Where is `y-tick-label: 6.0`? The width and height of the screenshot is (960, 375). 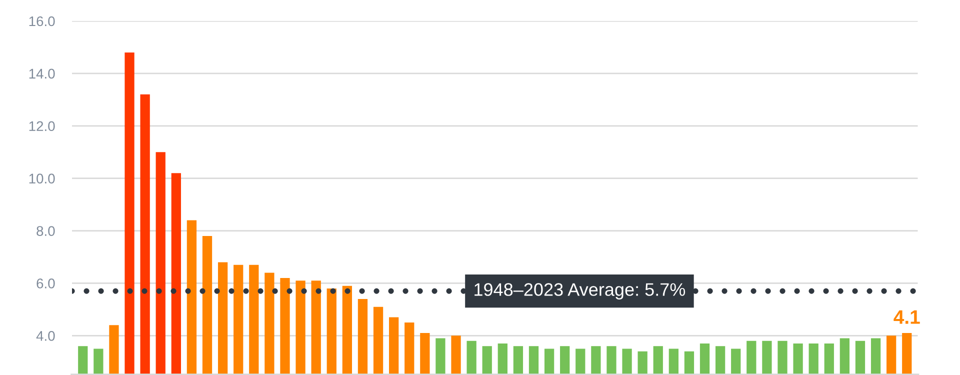
y-tick-label: 6.0 is located at coordinates (45, 283).